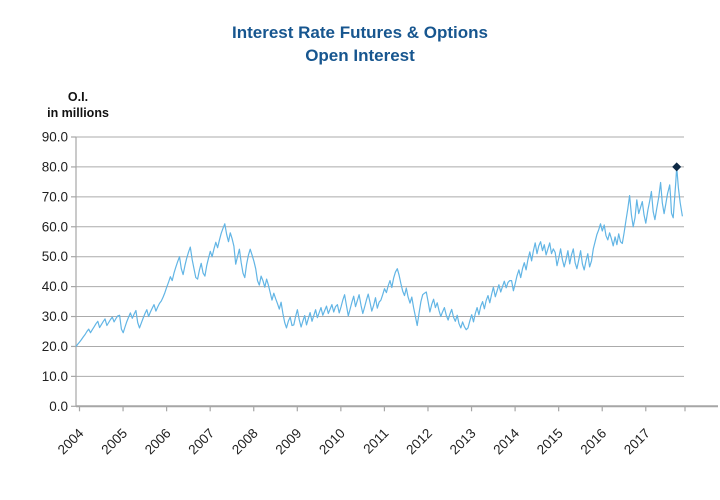 The width and height of the screenshot is (720, 500). What do you see at coordinates (375, 441) in the screenshot?
I see `x-tick-label-2011: 2011` at bounding box center [375, 441].